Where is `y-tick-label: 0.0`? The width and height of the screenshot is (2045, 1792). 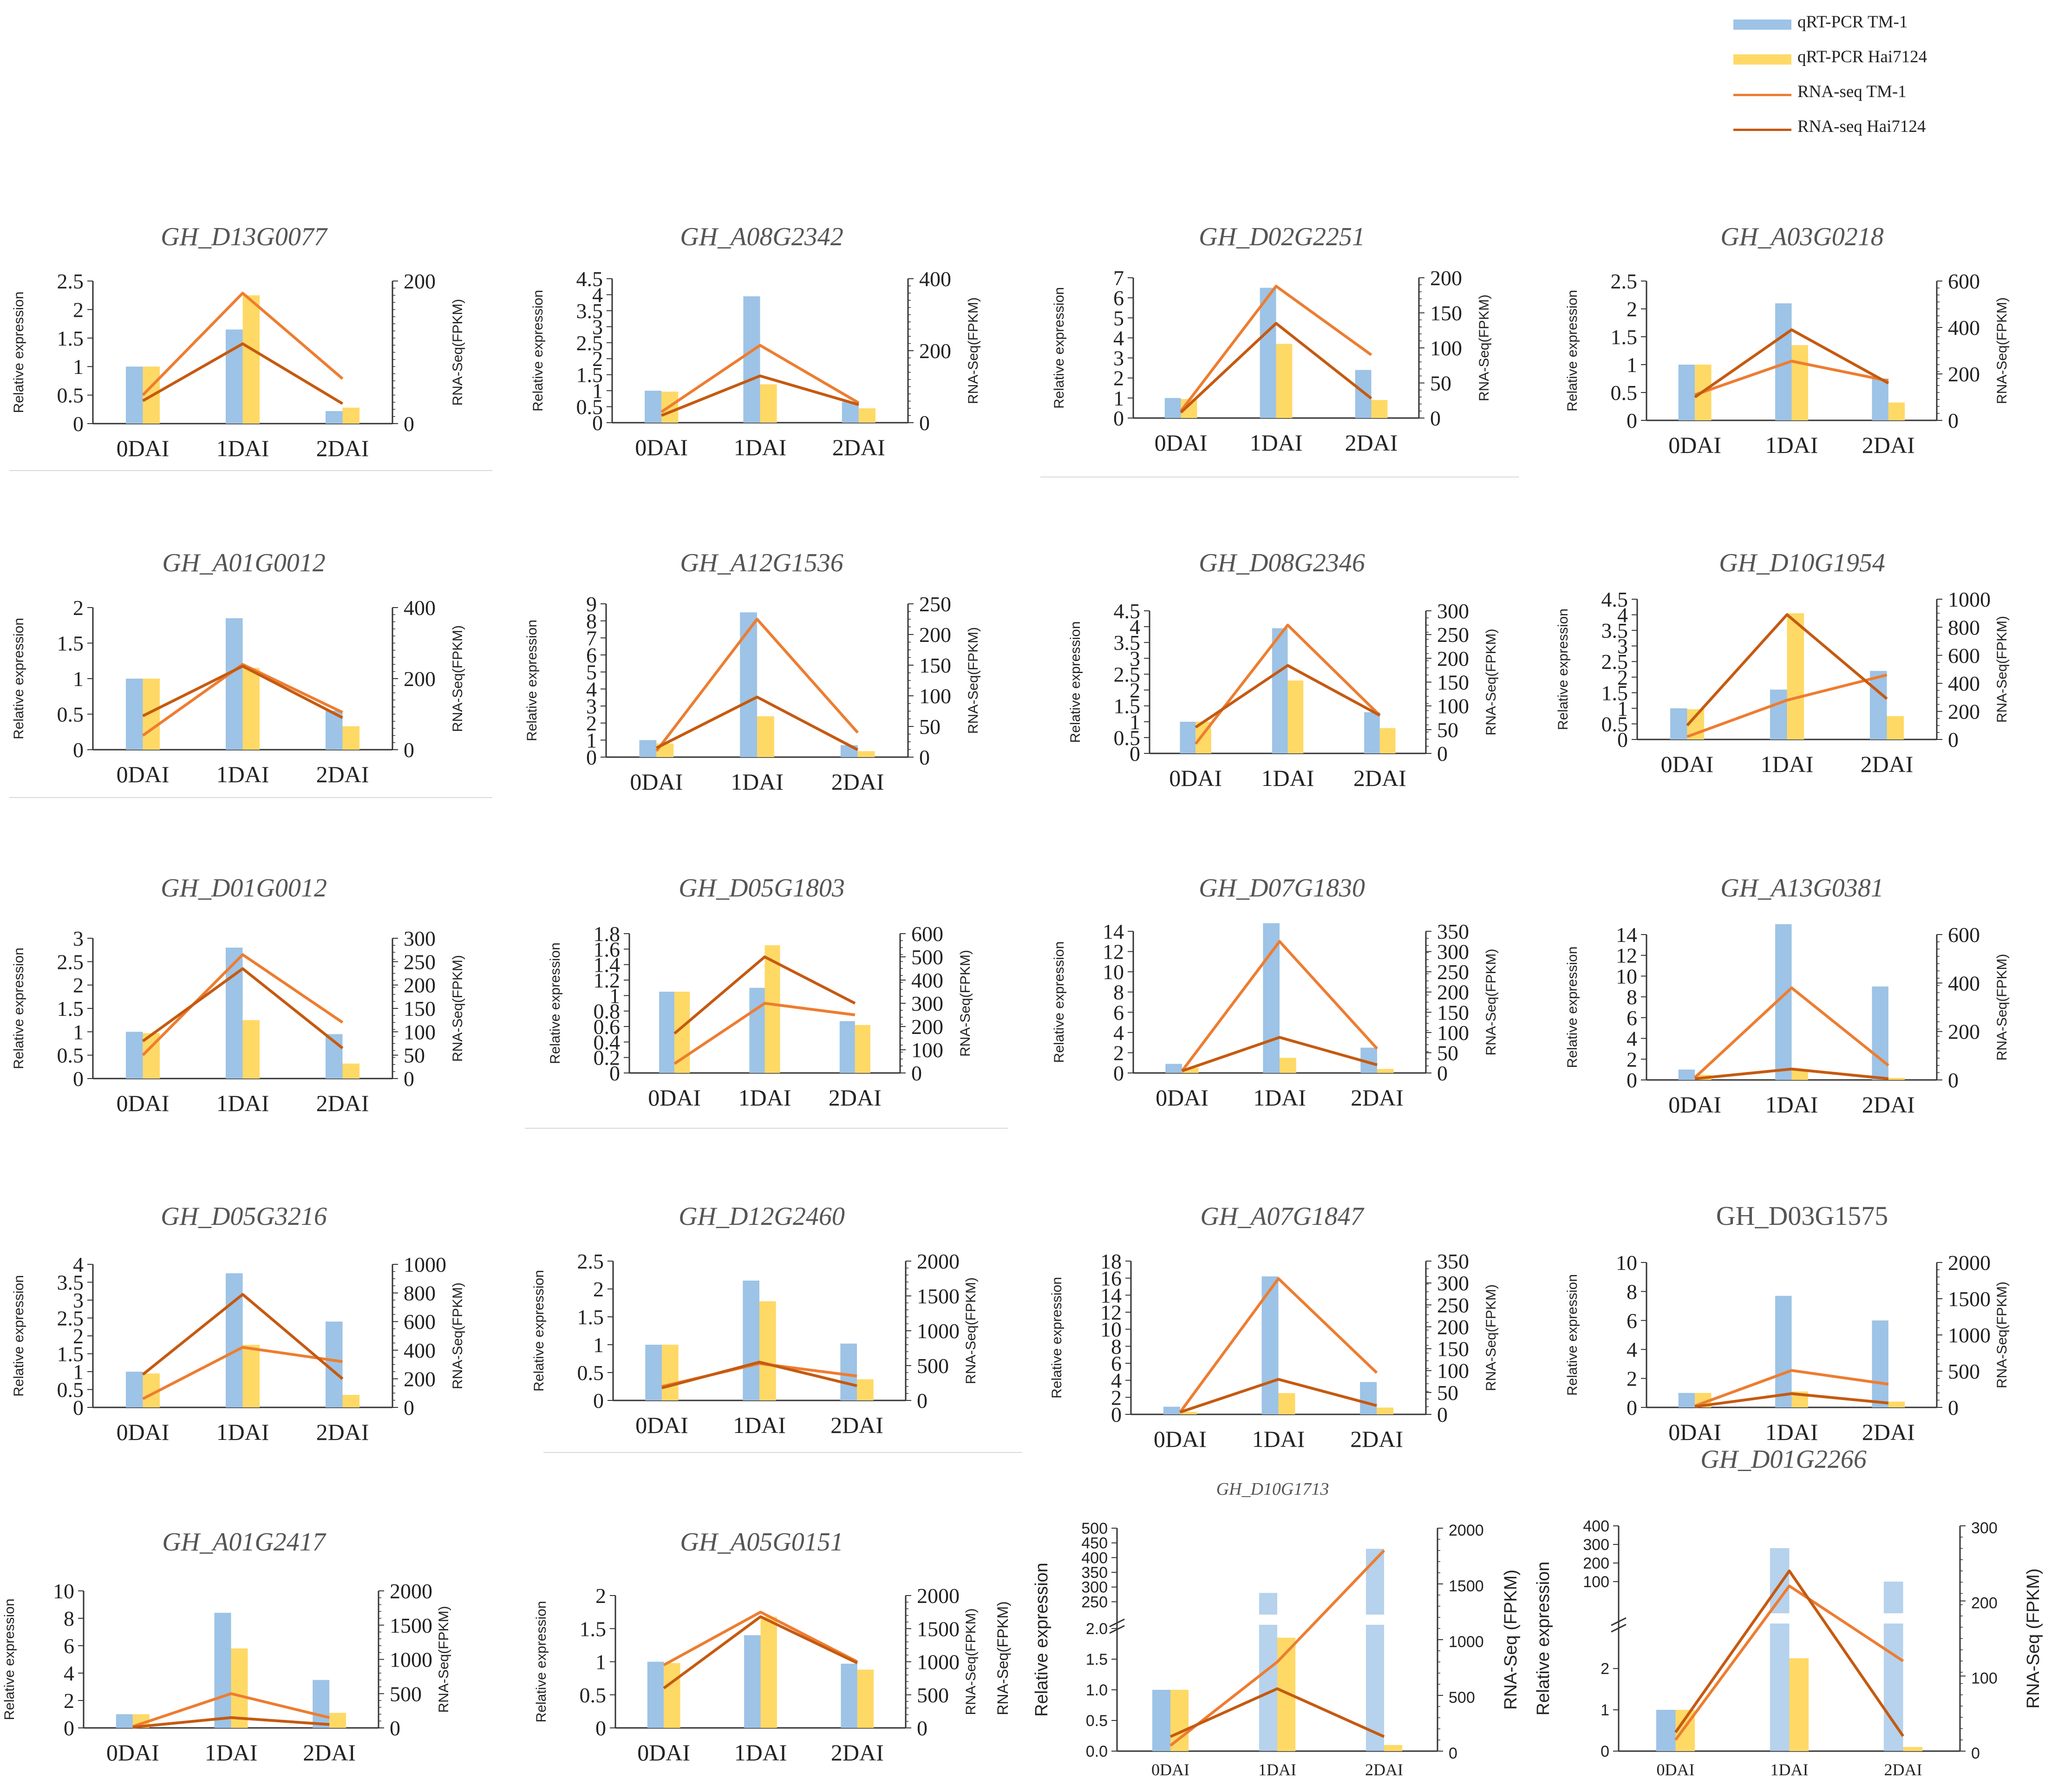 y-tick-label: 0.0 is located at coordinates (1097, 1751).